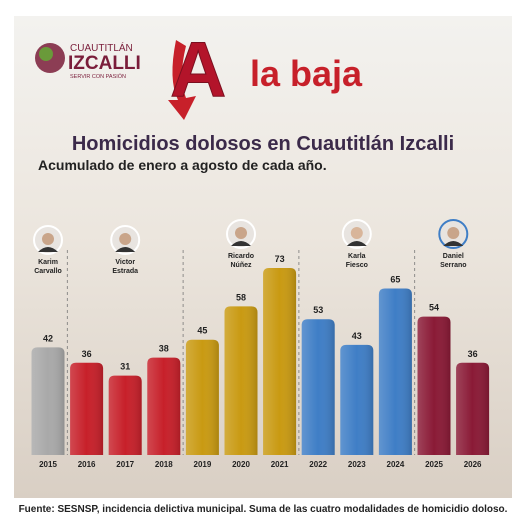 This screenshot has width=526, height=531. I want to click on x-tick-label: 2016, so click(87, 464).